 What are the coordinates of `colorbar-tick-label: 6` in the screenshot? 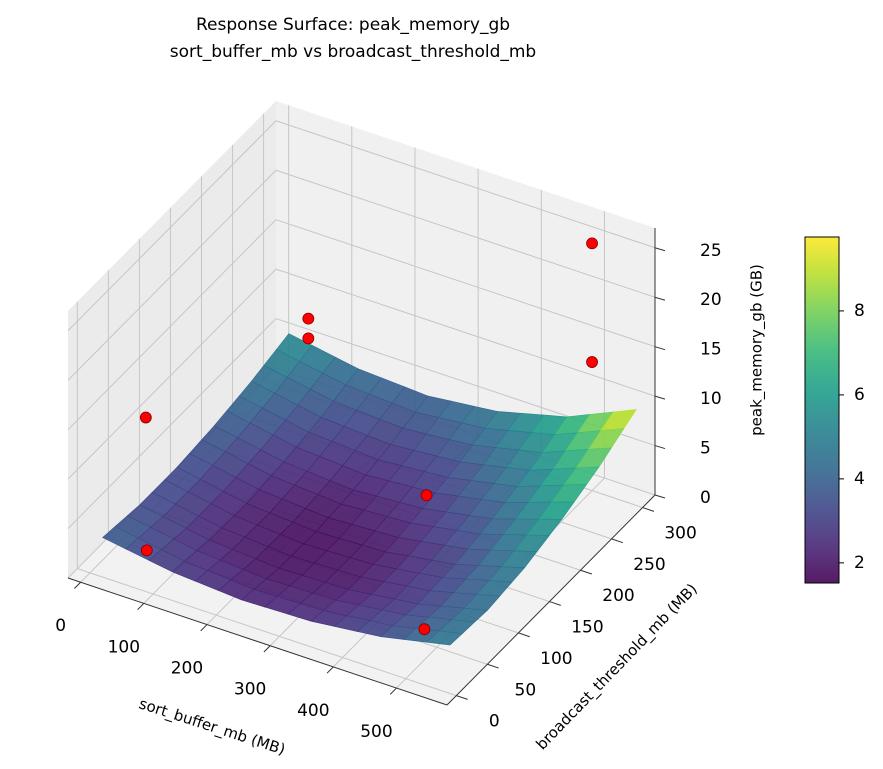 It's located at (859, 395).